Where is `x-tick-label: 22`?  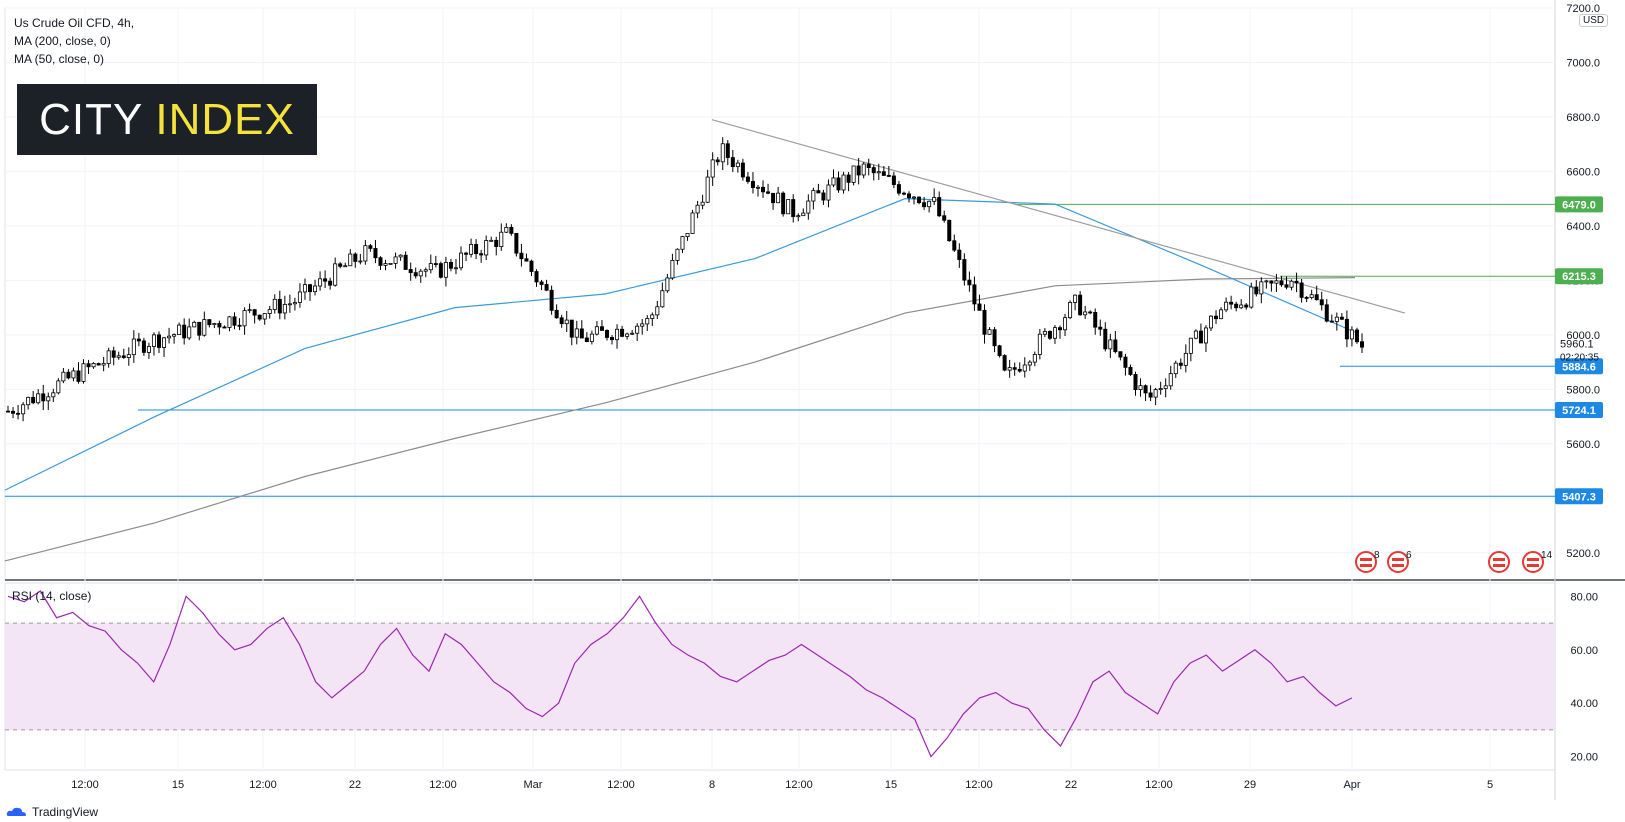
x-tick-label: 22 is located at coordinates (1071, 785).